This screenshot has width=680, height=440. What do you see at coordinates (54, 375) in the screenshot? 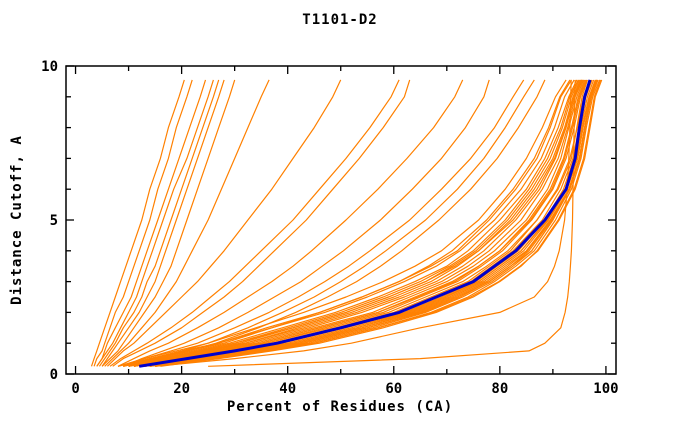
I see `y-tick-label: 0` at bounding box center [54, 375].